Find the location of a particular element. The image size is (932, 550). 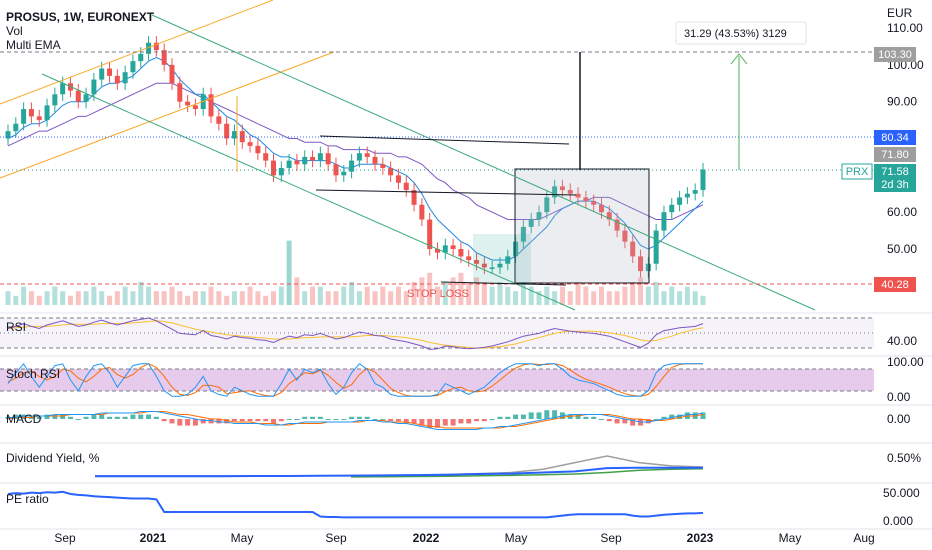

rsi-pane-label: RSI is located at coordinates (16, 327).